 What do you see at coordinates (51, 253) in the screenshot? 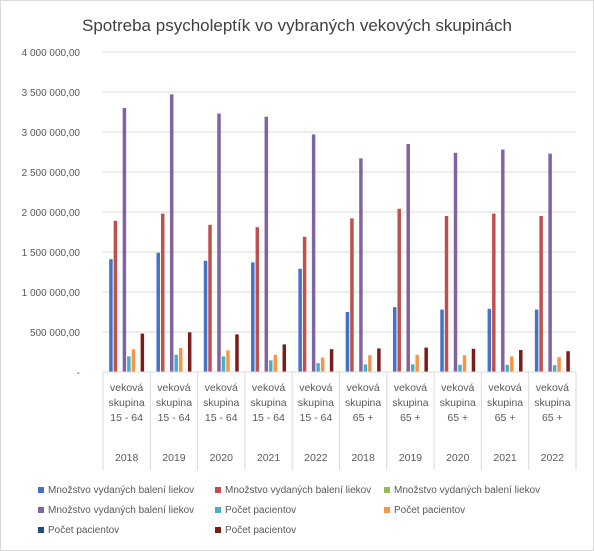
I see `y-tick-label: 1 500 000,00` at bounding box center [51, 253].